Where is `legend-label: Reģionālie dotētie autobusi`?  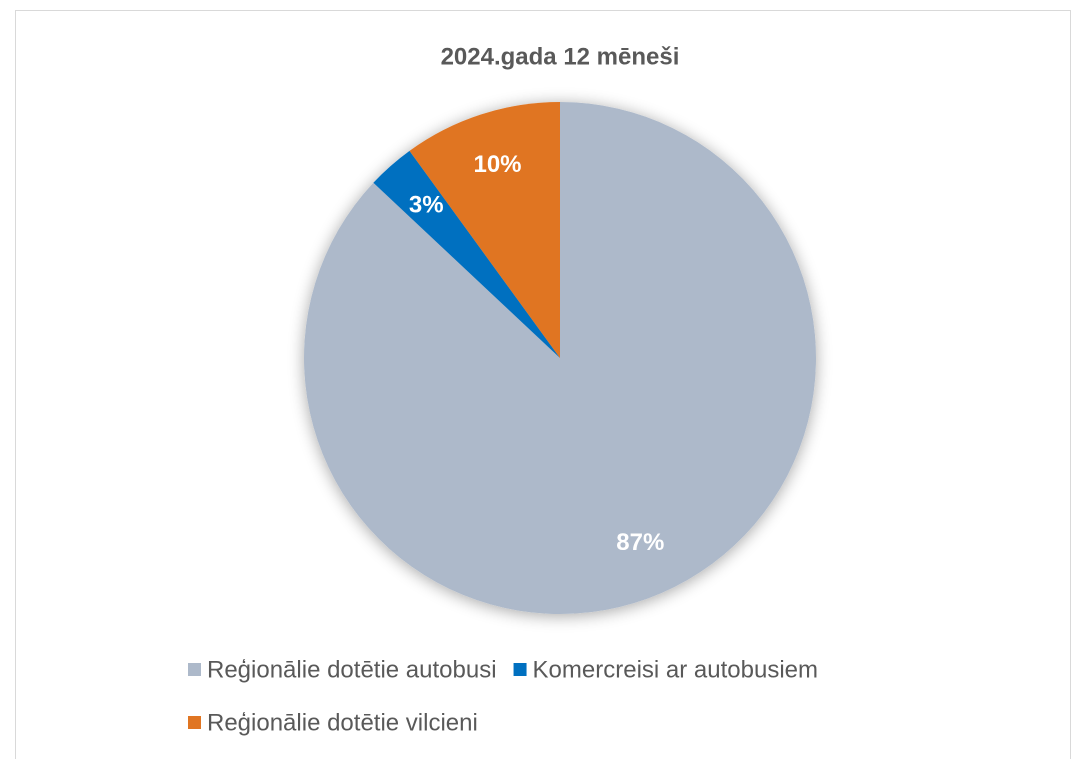 legend-label: Reģionālie dotētie autobusi is located at coordinates (352, 669).